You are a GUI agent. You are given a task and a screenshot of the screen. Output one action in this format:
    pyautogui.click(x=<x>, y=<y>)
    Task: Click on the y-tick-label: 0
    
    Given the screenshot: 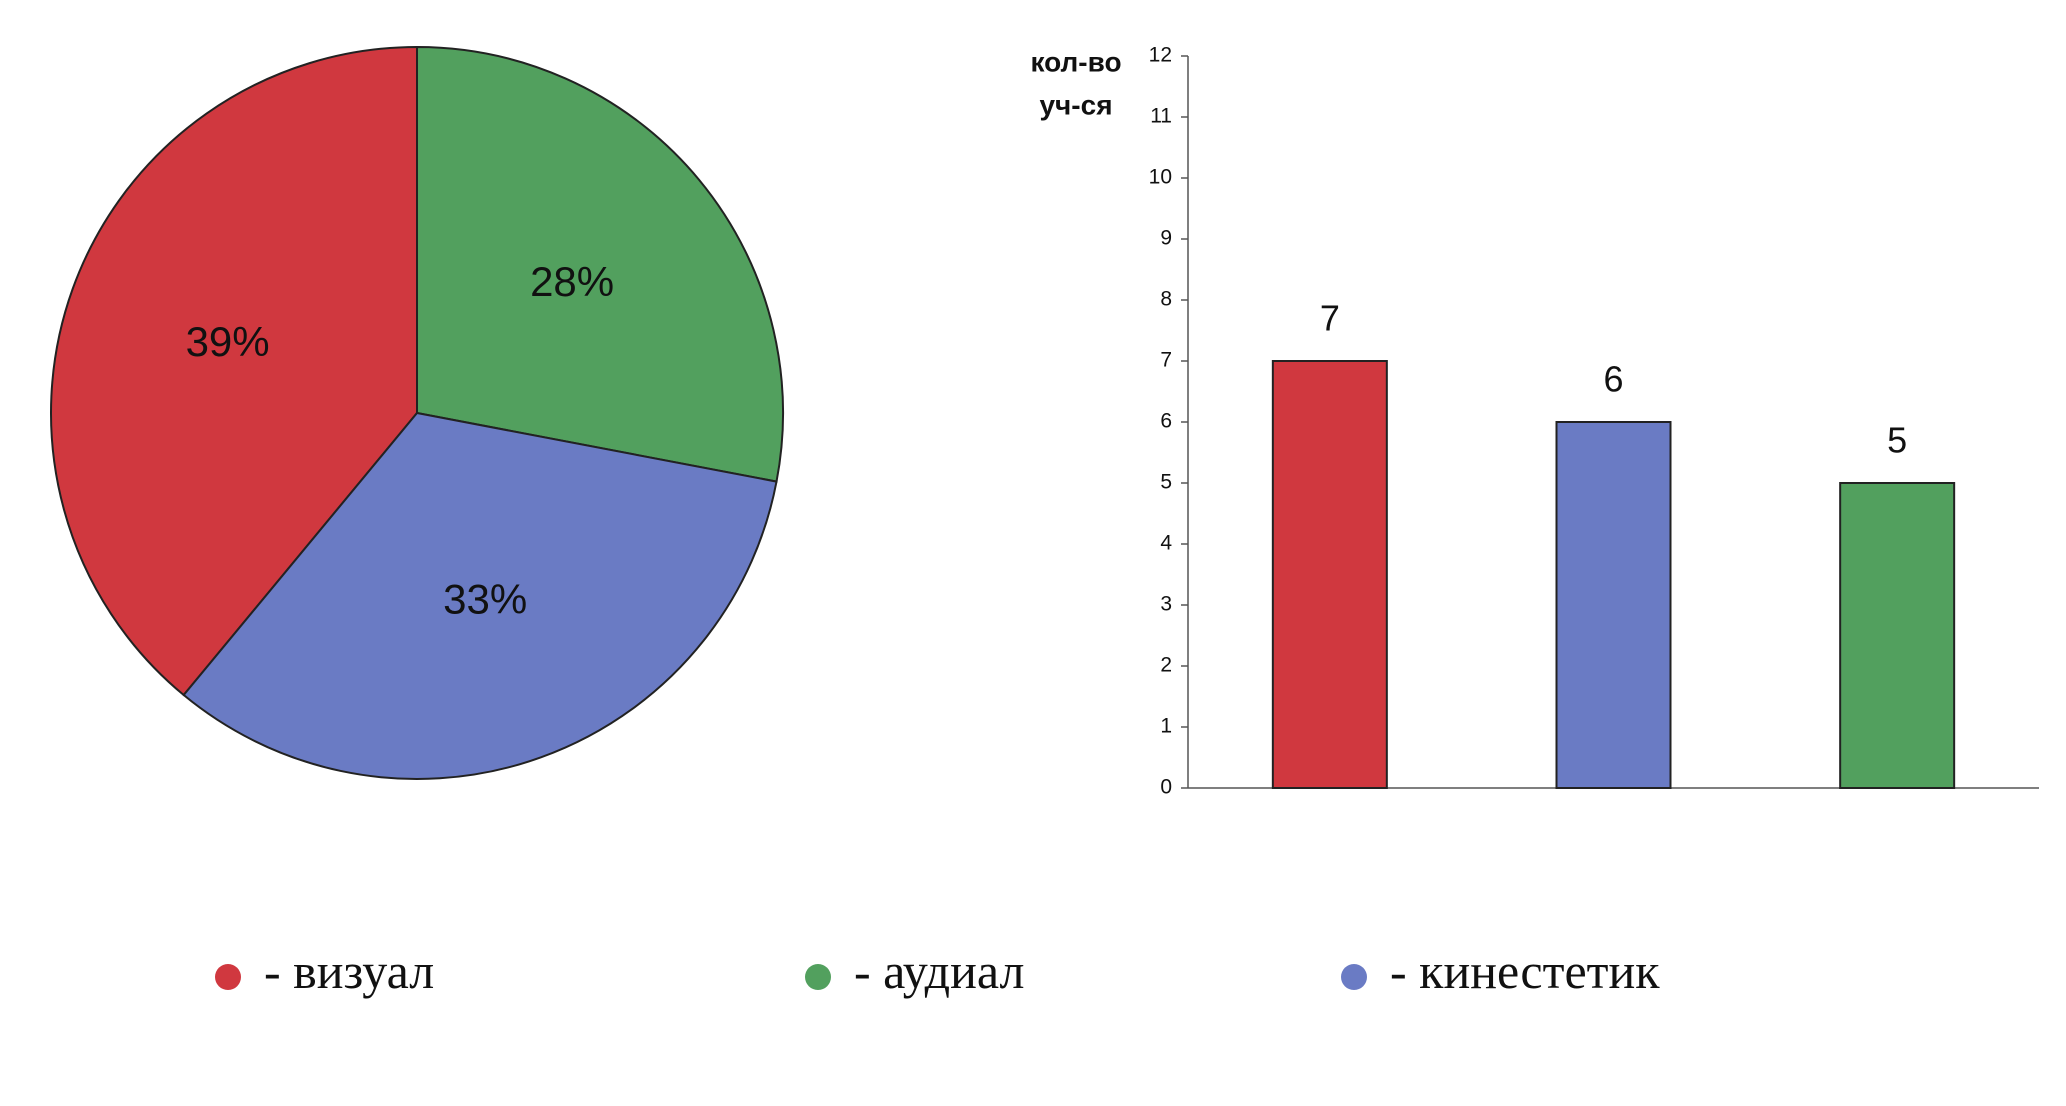 What is the action you would take?
    pyautogui.click(x=1166, y=787)
    